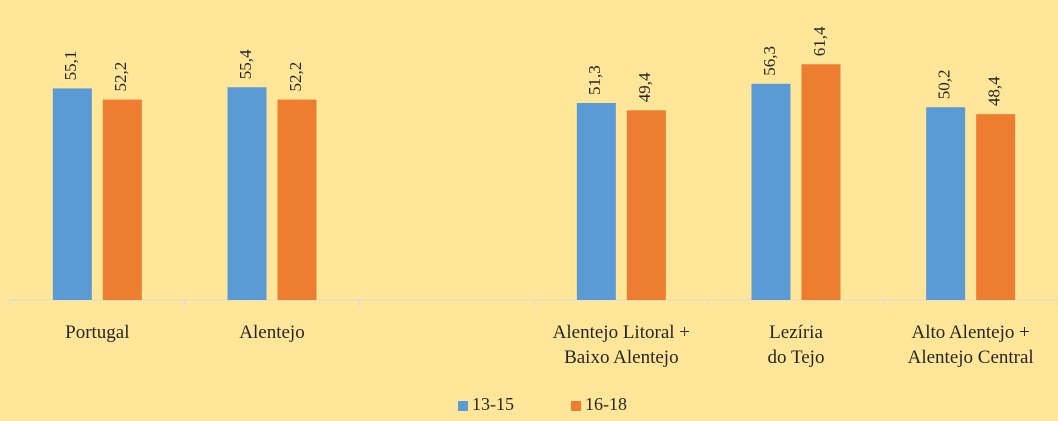 The width and height of the screenshot is (1058, 421). What do you see at coordinates (245, 64) in the screenshot?
I see `data-label: 55,4` at bounding box center [245, 64].